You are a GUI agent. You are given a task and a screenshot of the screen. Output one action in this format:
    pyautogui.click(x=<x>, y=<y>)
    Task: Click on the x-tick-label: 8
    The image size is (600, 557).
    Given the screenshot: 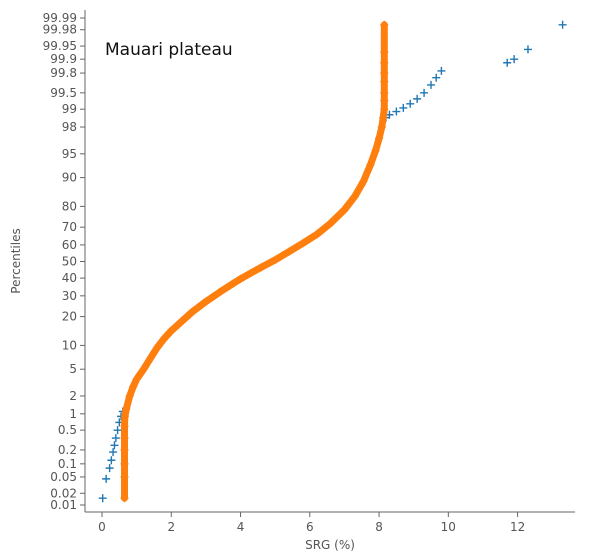 What is the action you would take?
    pyautogui.click(x=379, y=527)
    